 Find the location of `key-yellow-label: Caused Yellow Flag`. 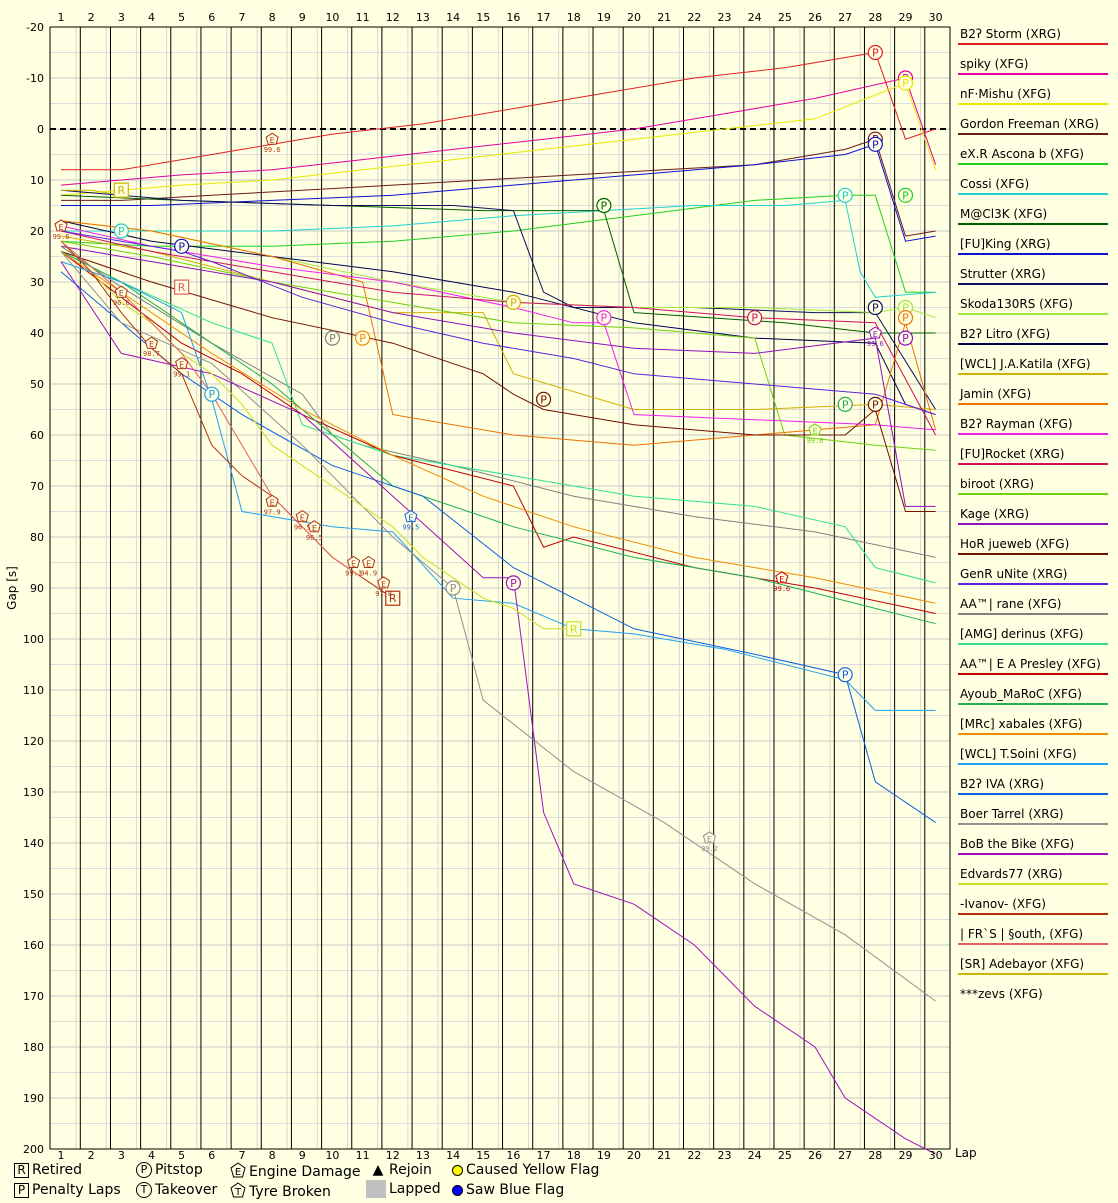

key-yellow-label: Caused Yellow Flag is located at coordinates (533, 1170).